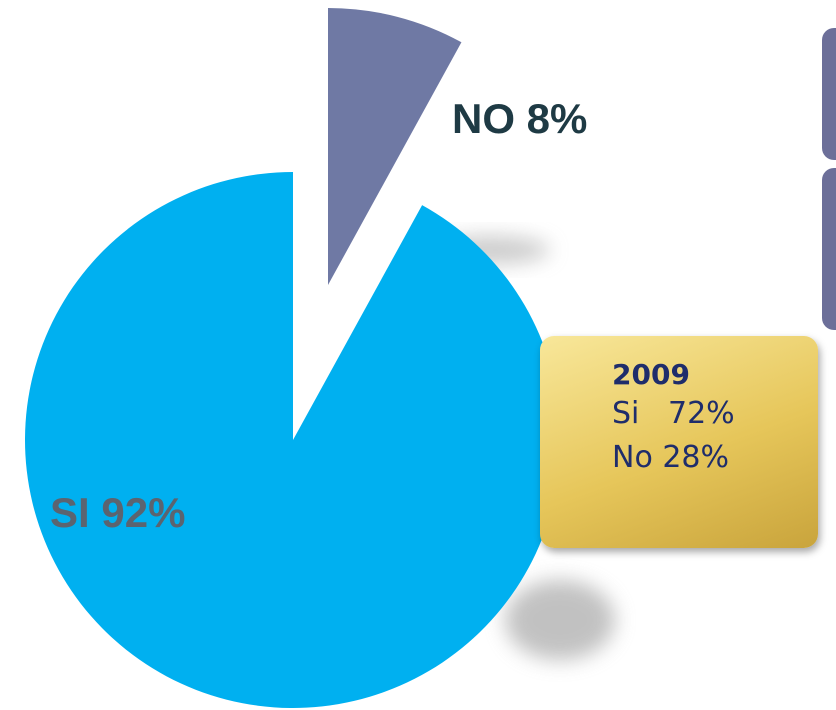 Image resolution: width=836 pixels, height=710 pixels. I want to click on note-box: 2009 Si 72% No 28%, so click(679, 442).